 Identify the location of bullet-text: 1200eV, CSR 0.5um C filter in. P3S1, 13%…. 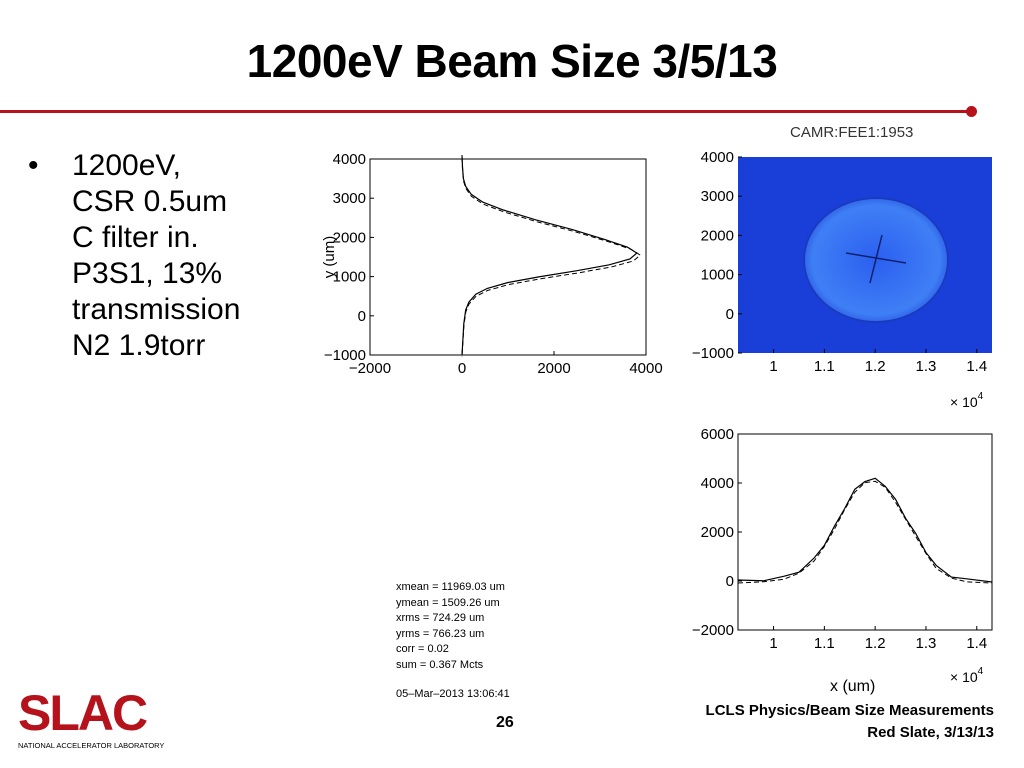
(156, 256).